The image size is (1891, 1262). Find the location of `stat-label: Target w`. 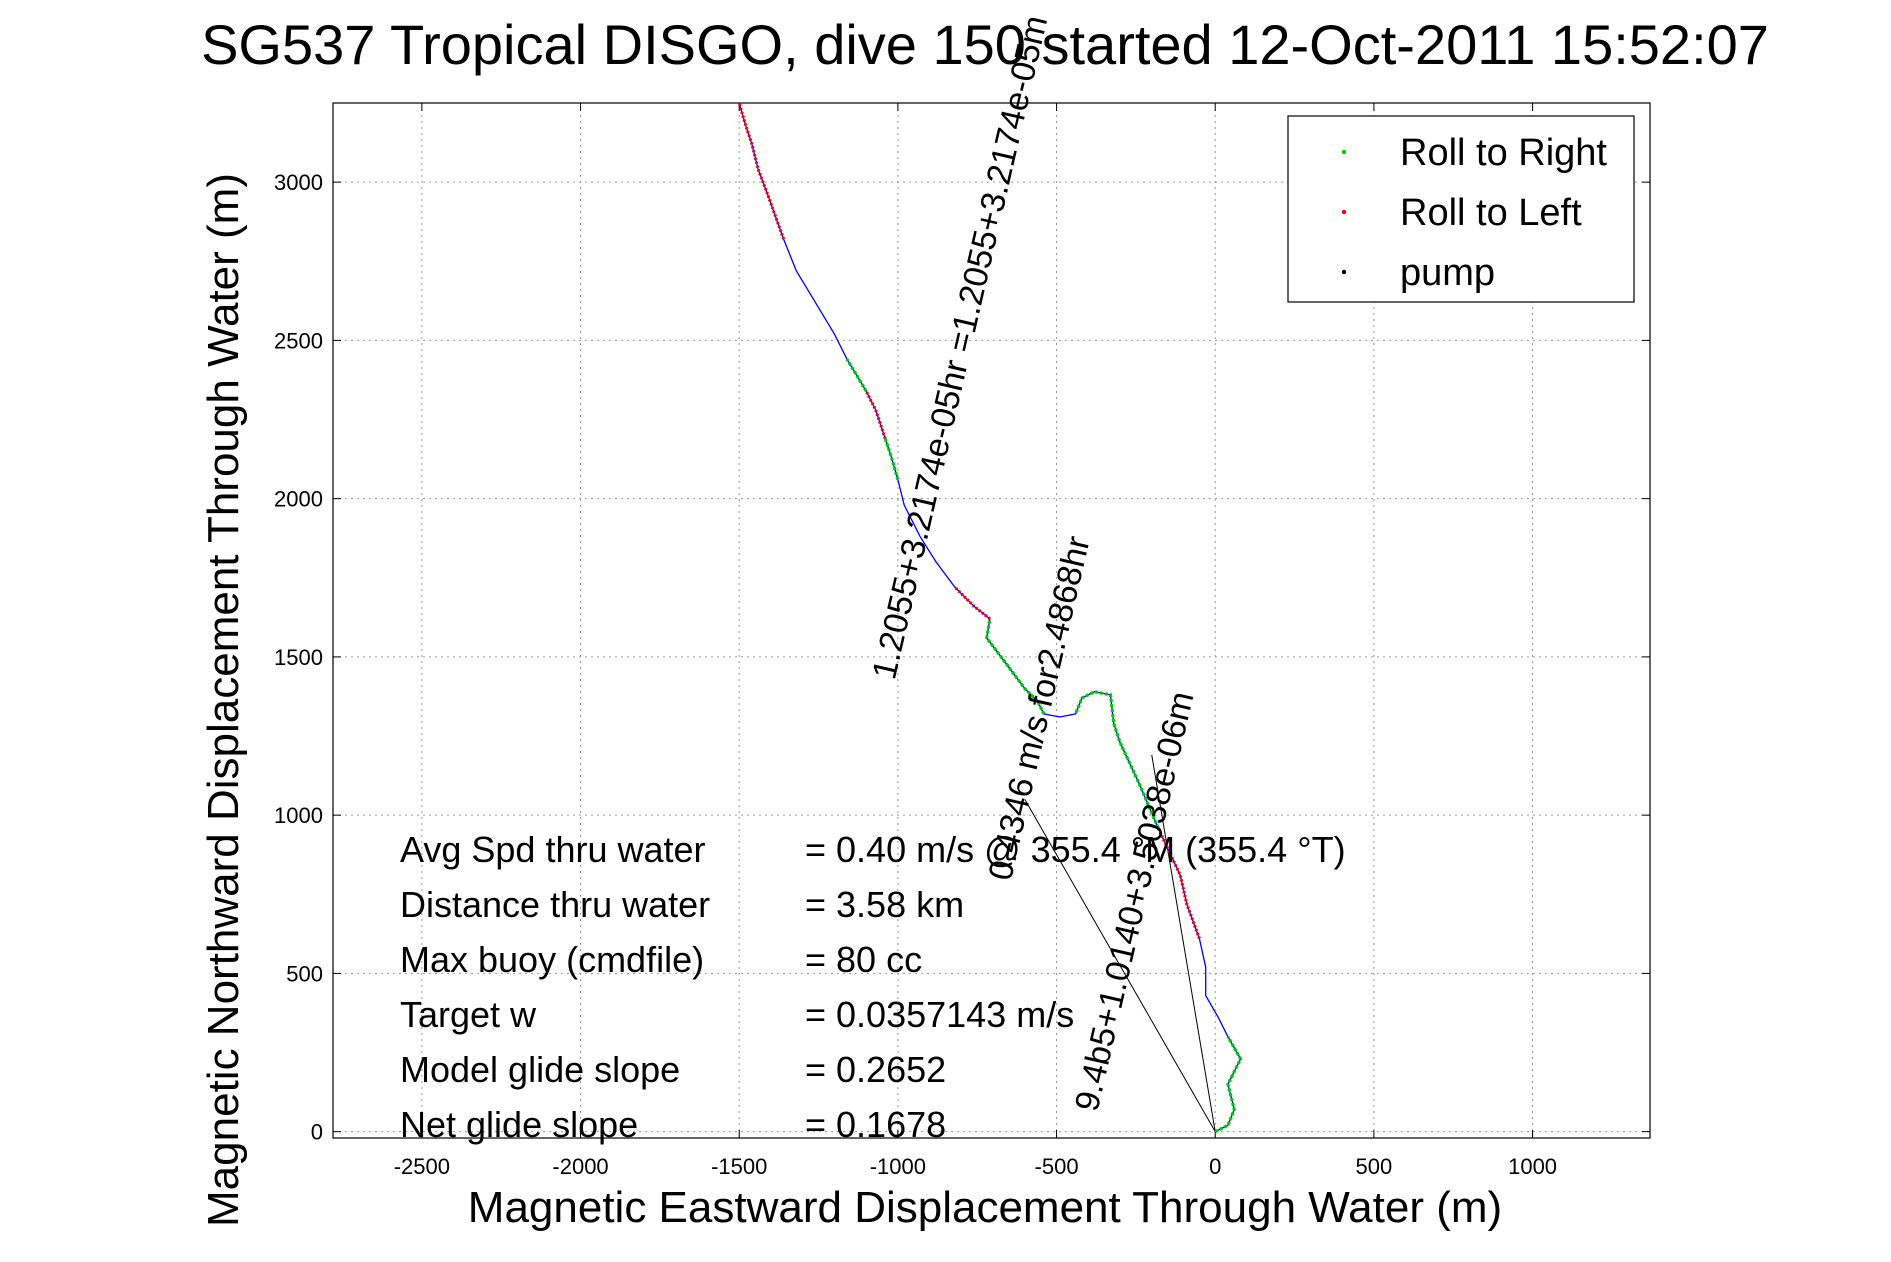

stat-label: Target w is located at coordinates (468, 1014).